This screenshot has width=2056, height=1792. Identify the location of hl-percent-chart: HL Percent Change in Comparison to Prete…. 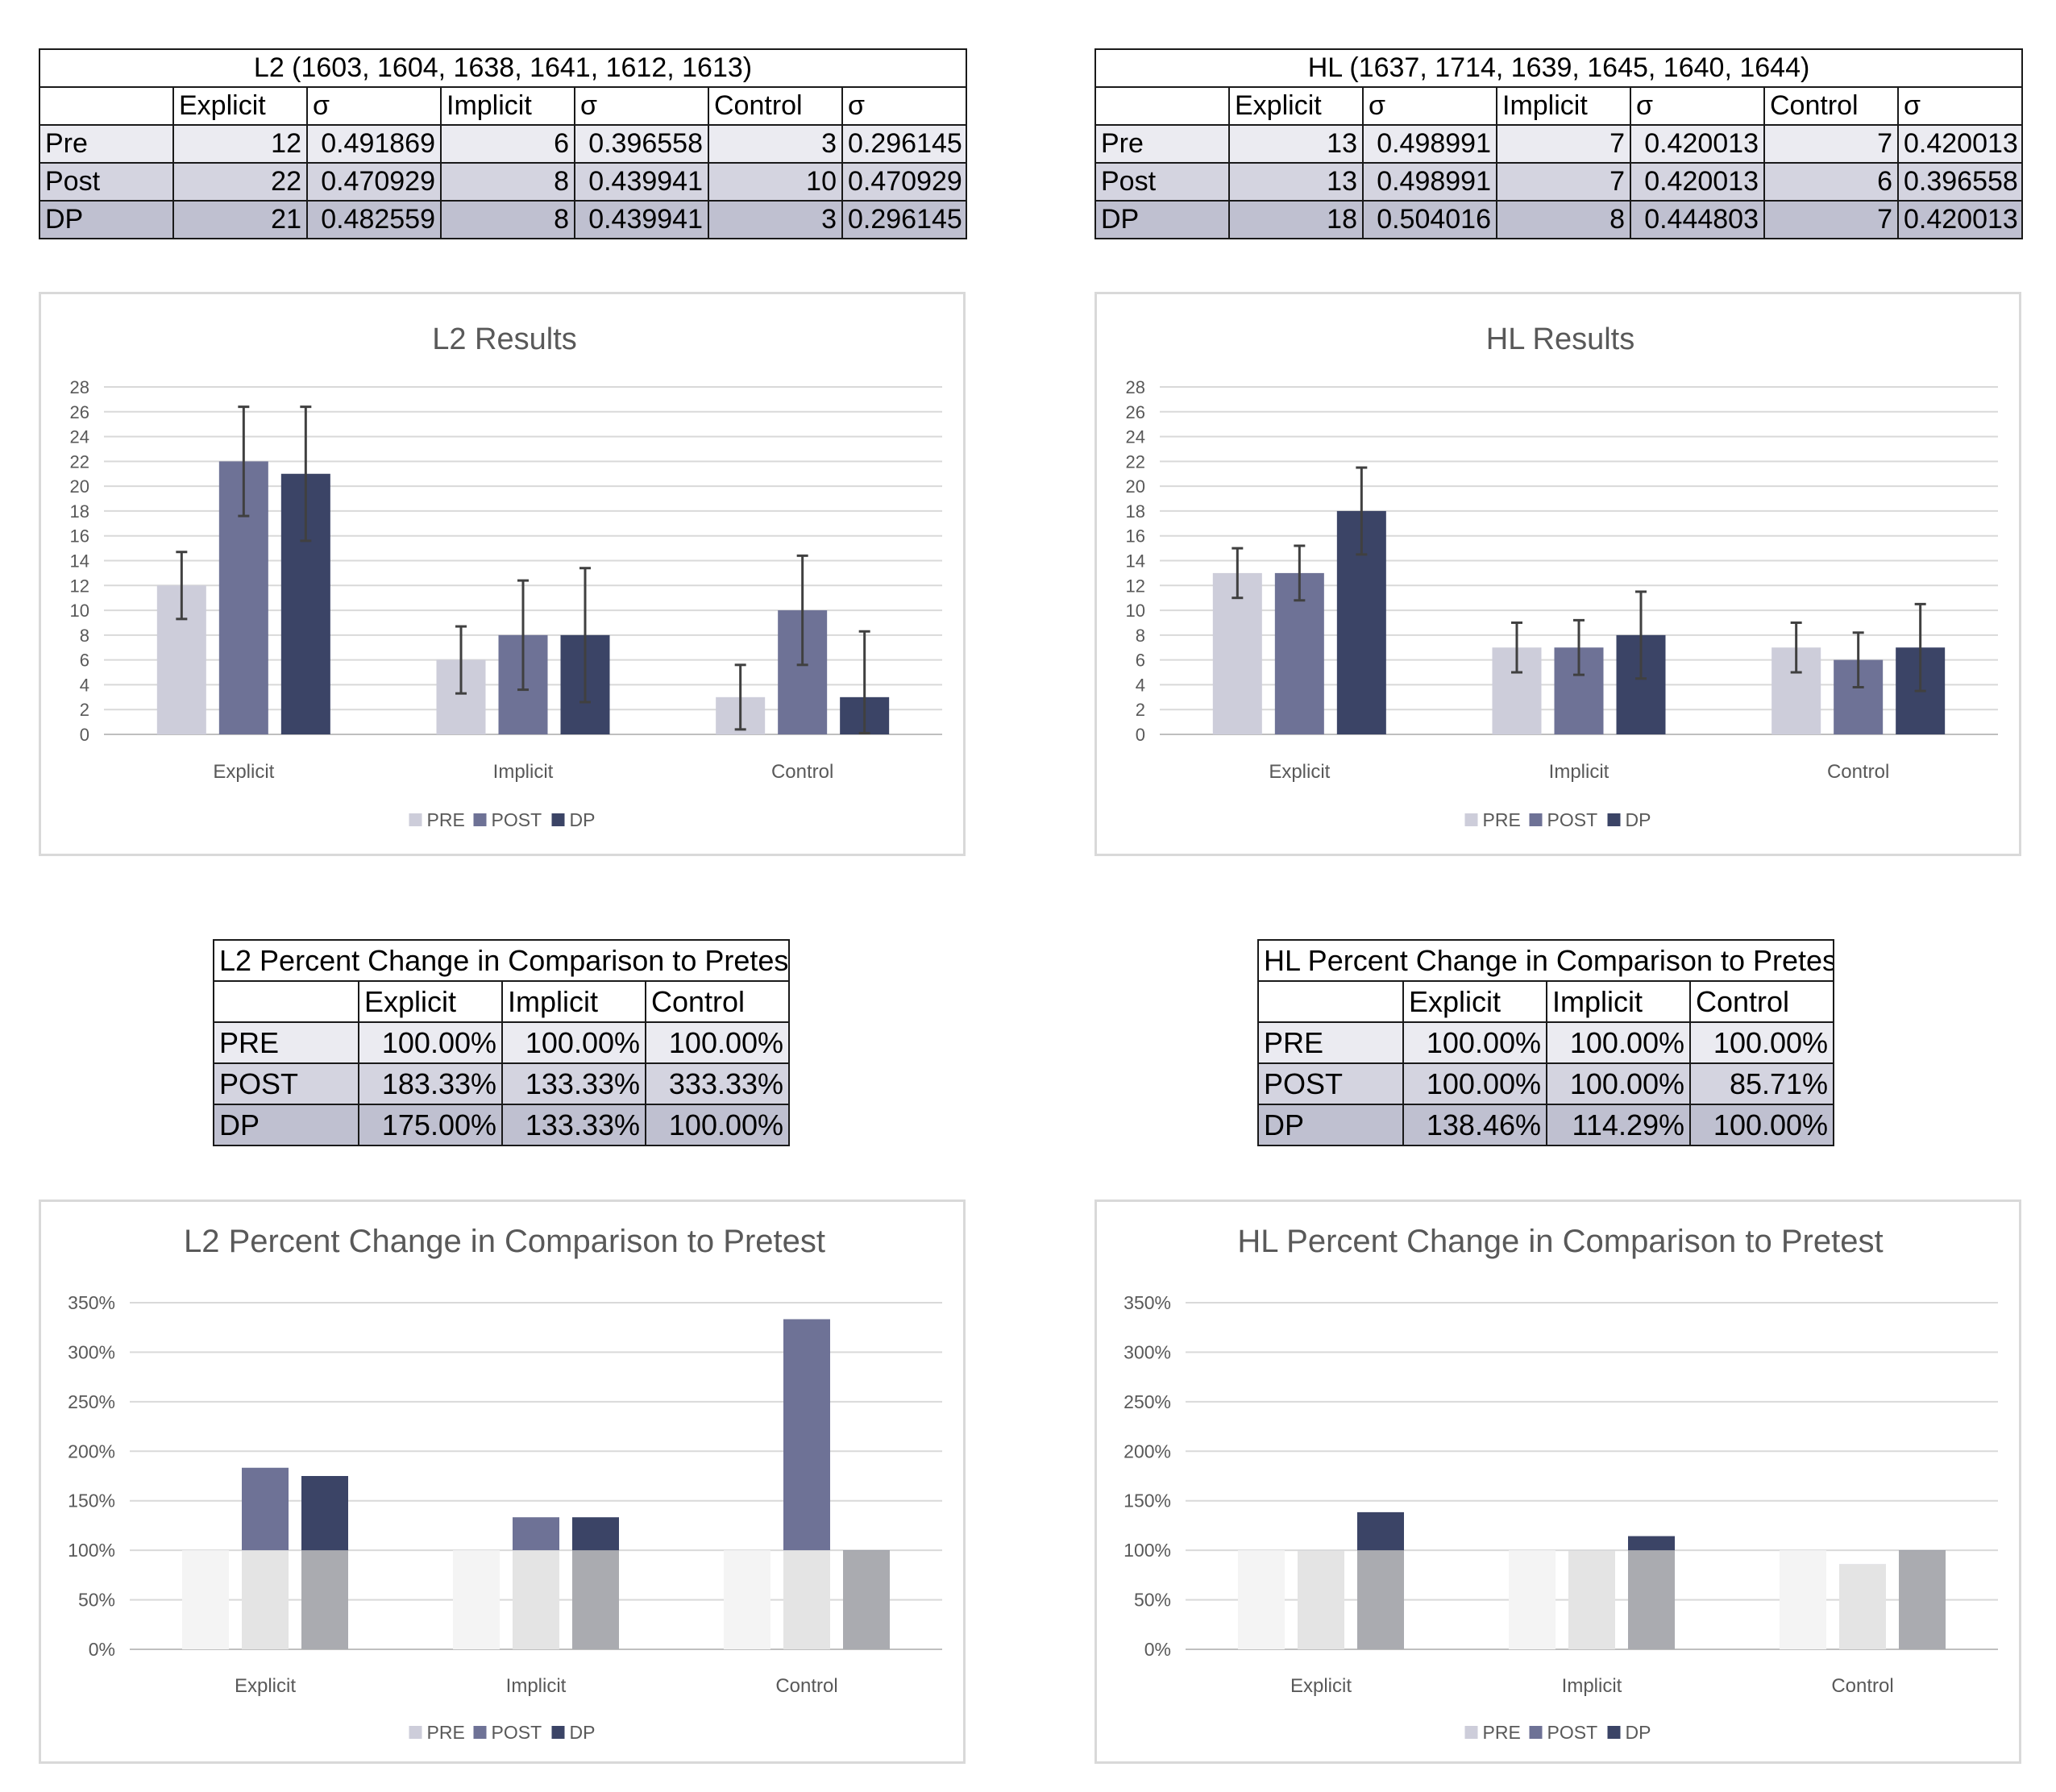
(1557, 1482).